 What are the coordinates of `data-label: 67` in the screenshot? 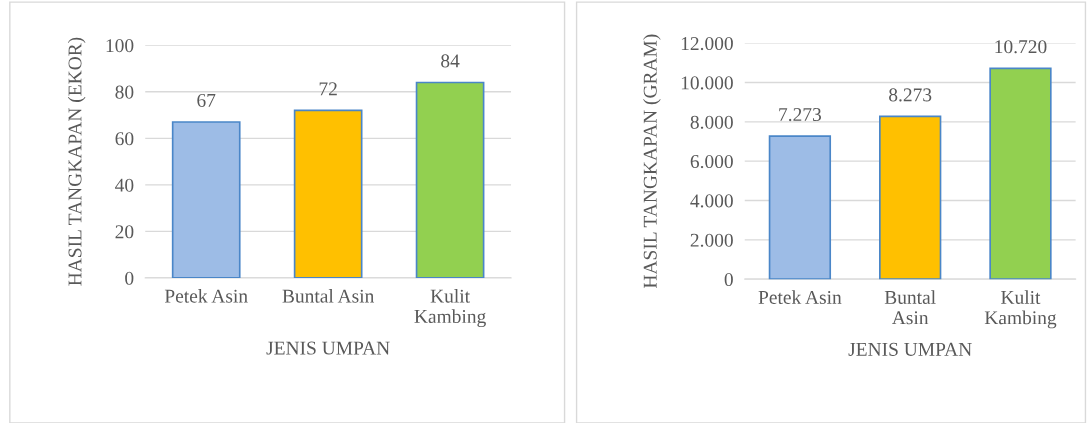 It's located at (206, 100).